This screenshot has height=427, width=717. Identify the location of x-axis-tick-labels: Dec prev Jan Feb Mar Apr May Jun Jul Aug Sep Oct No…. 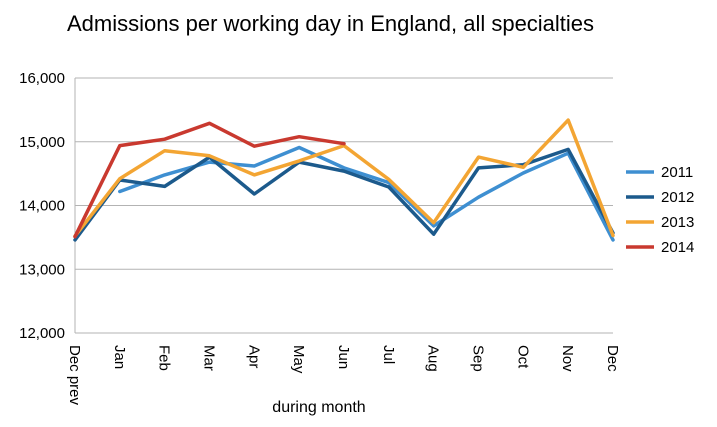
(343, 375).